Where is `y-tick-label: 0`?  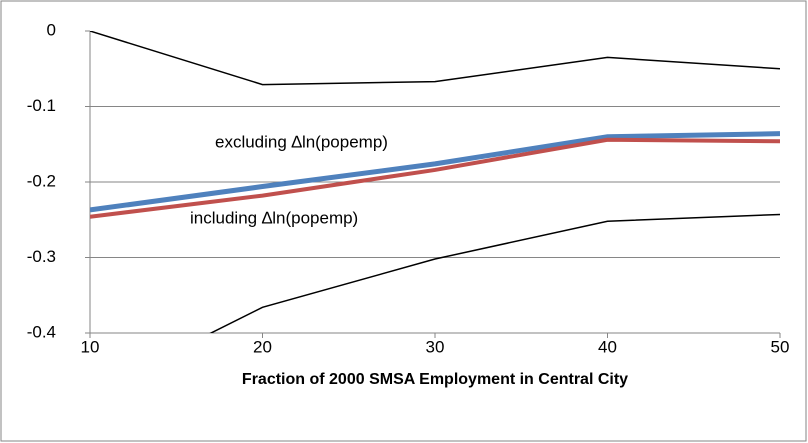
y-tick-label: 0 is located at coordinates (51, 29).